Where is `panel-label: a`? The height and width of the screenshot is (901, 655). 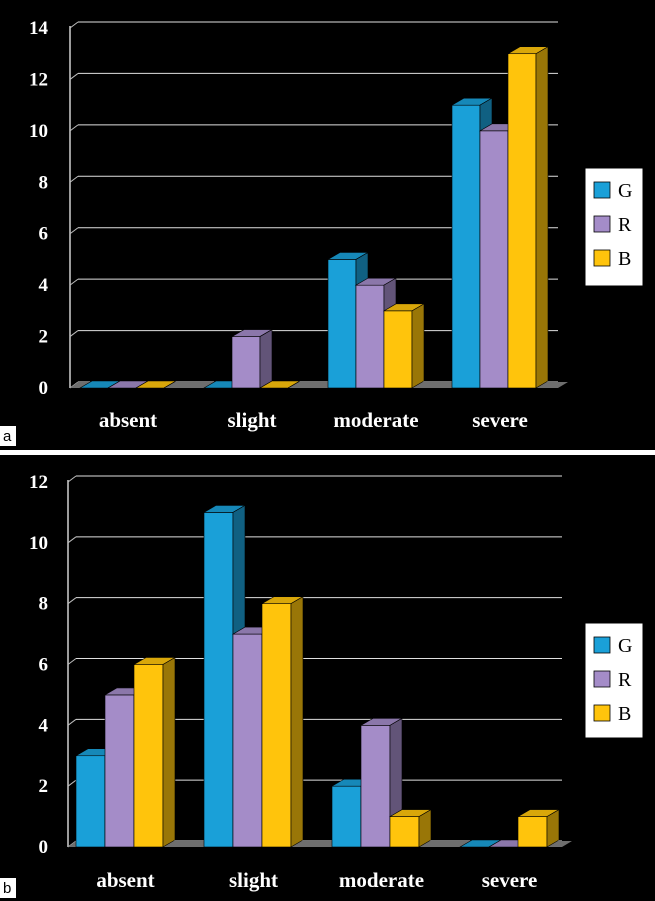
panel-label: a is located at coordinates (8, 436).